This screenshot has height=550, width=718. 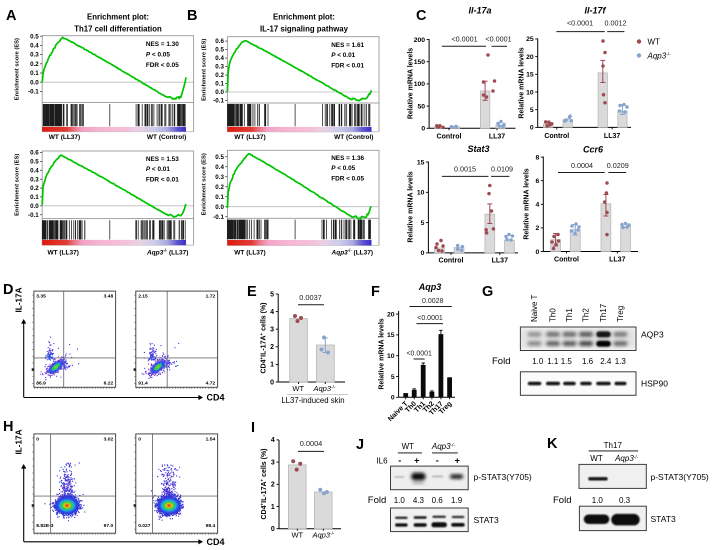 What do you see at coordinates (556, 136) in the screenshot?
I see `svg-text: Control` at bounding box center [556, 136].